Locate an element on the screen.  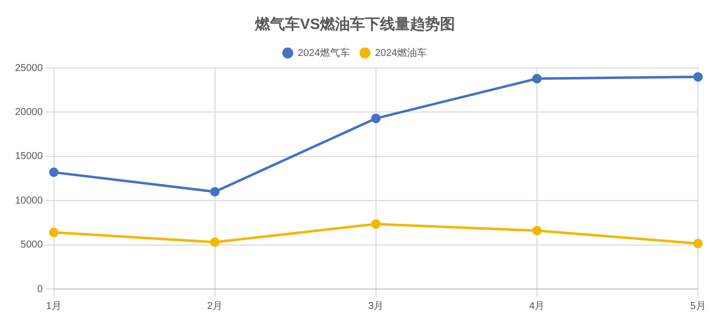
x-tick-label: 1月 is located at coordinates (54, 306).